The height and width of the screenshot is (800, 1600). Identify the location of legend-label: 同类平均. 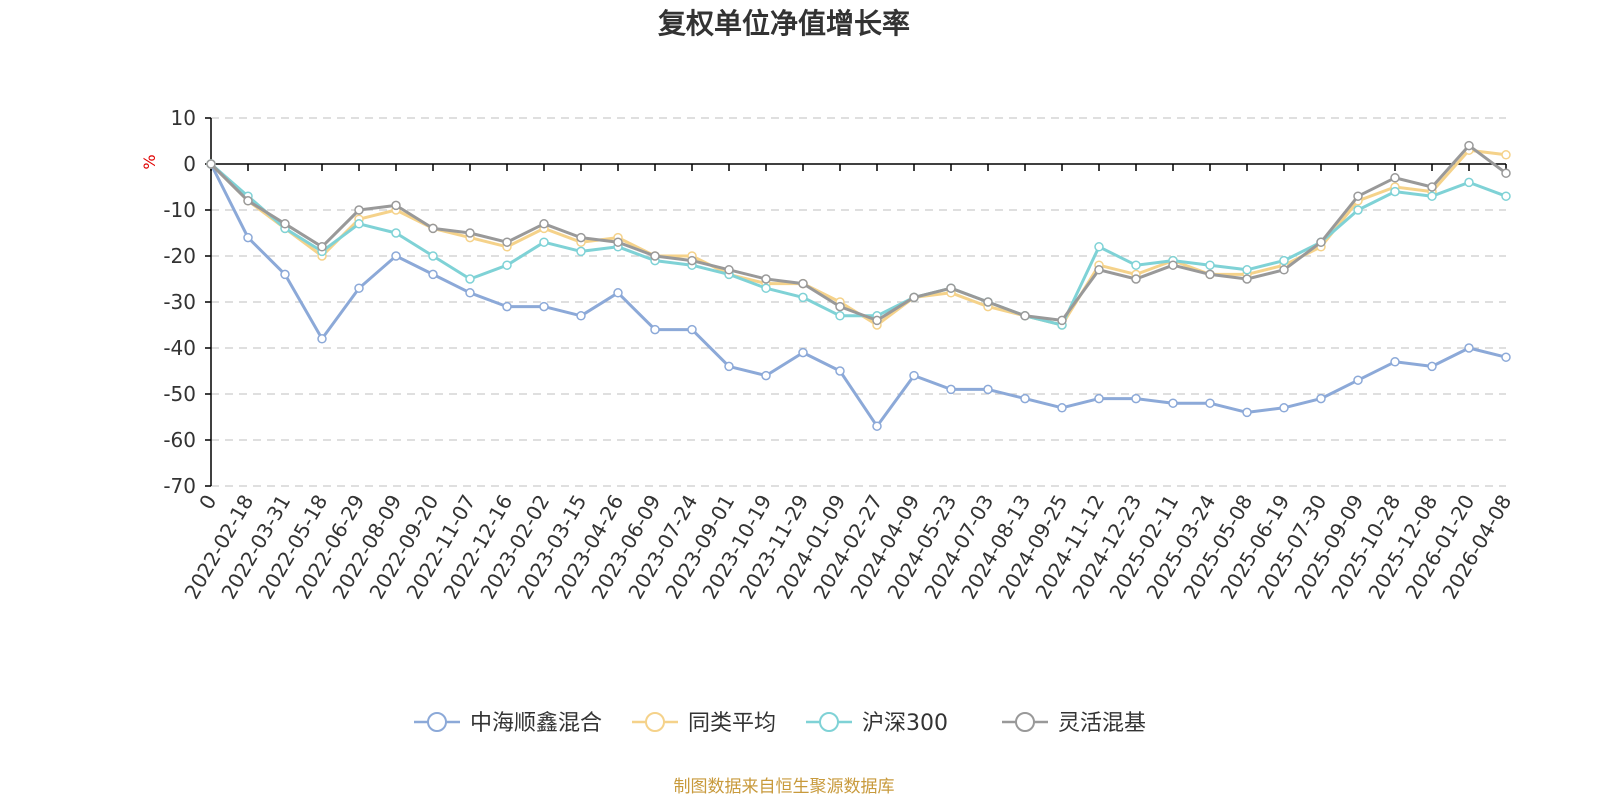
(732, 723).